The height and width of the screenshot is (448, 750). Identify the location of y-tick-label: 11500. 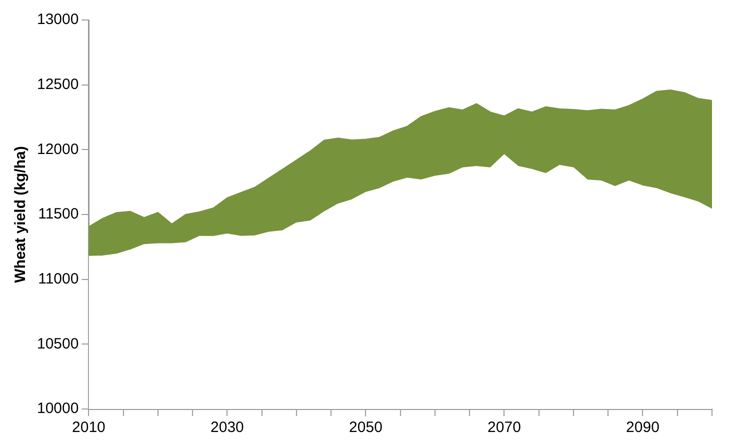
(58, 214).